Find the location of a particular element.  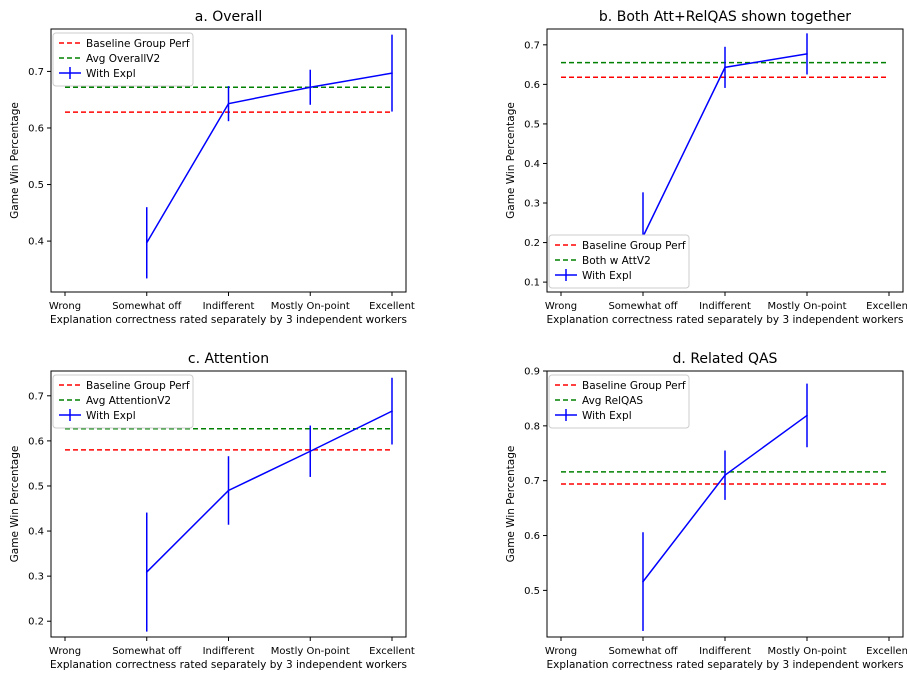

legend-label: Avg AttentionV2 is located at coordinates (128, 401).